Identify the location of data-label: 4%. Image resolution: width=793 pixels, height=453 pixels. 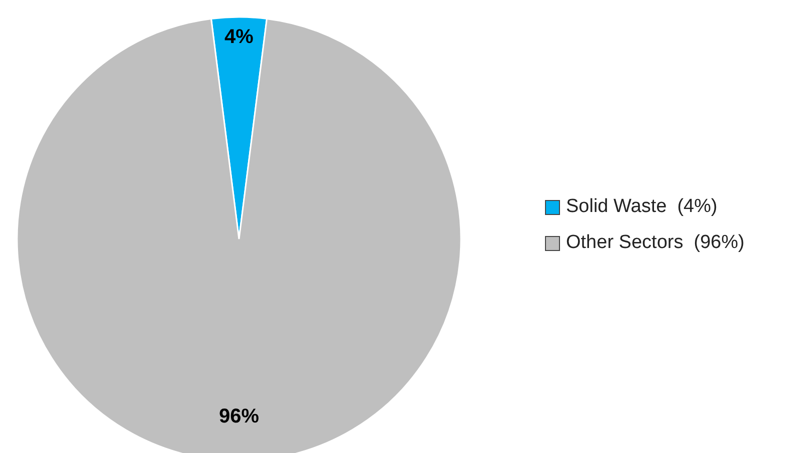
(239, 37).